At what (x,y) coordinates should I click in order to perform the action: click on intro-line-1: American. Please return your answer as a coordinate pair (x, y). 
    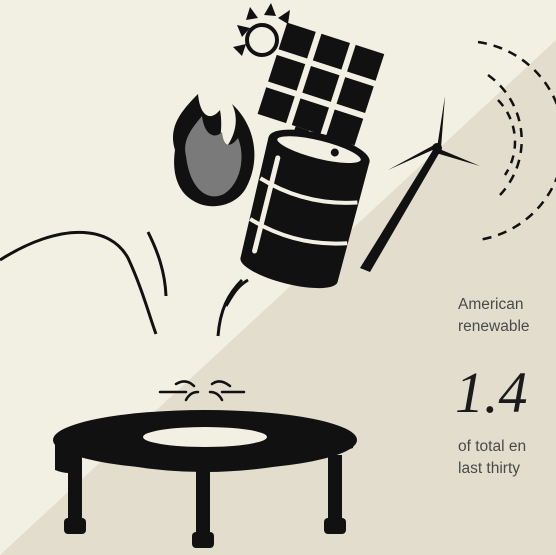
    Looking at the image, I should click on (491, 304).